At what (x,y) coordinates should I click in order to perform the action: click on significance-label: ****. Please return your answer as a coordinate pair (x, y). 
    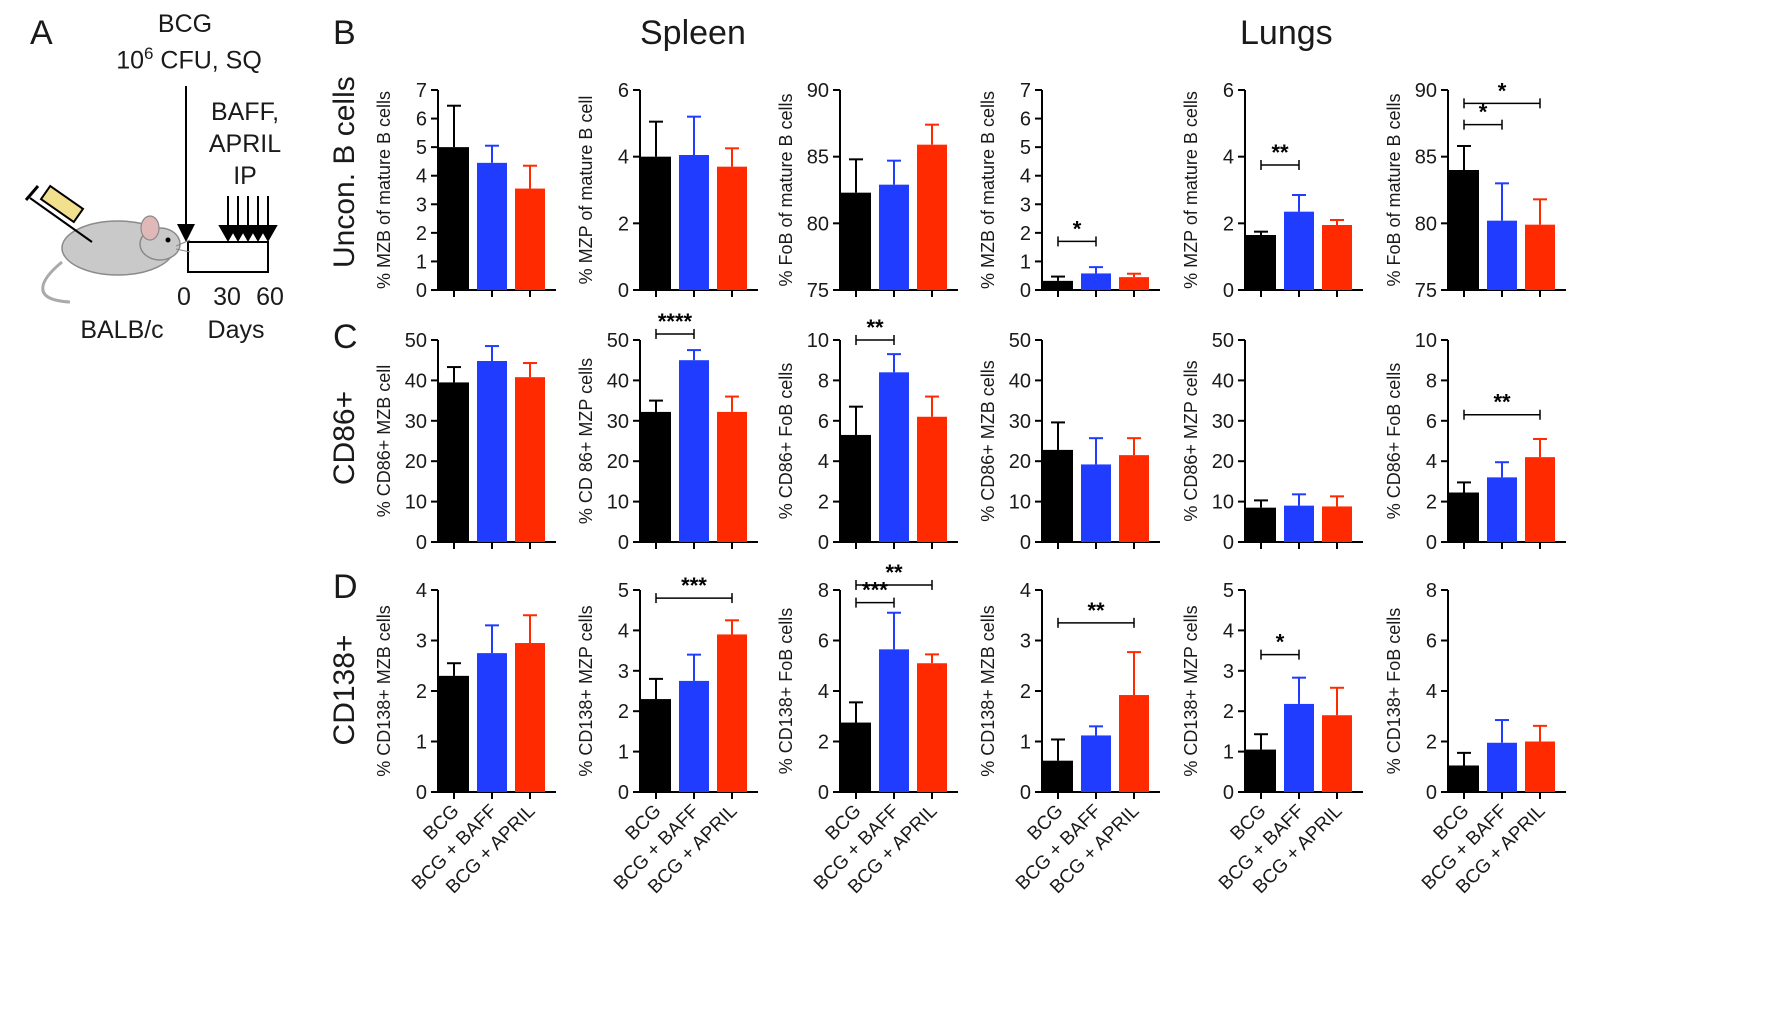
    Looking at the image, I should click on (675, 321).